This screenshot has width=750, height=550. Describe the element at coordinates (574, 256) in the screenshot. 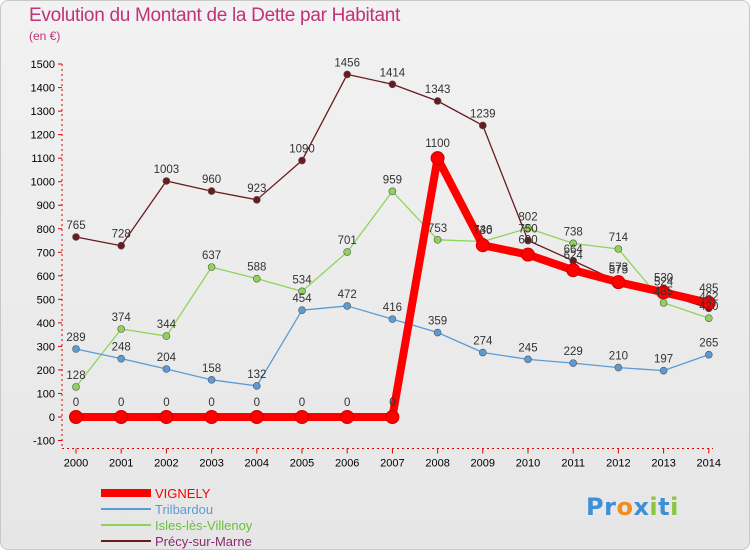

I see `data-label-vignely: 624` at that location.